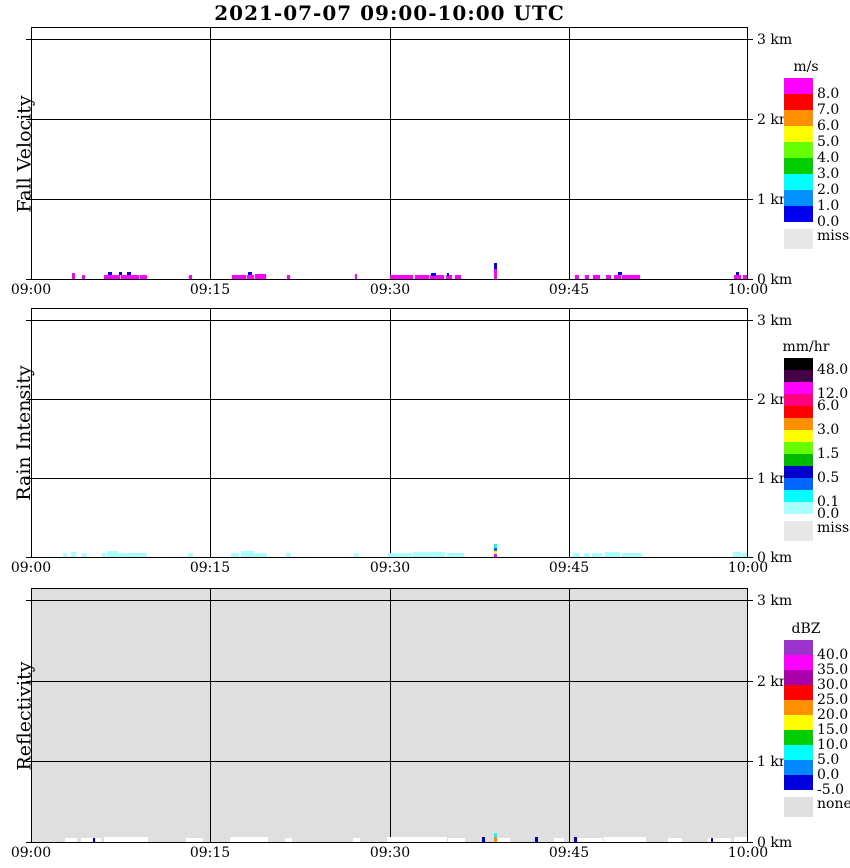 The image size is (850, 868). Describe the element at coordinates (828, 502) in the screenshot. I see `legend-value-label: 0.1` at that location.